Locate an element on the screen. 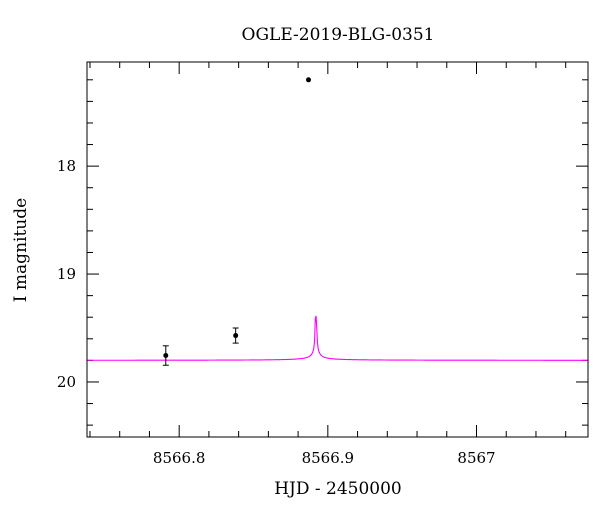 This screenshot has height=512, width=600. data-points-layer is located at coordinates (237, 221).